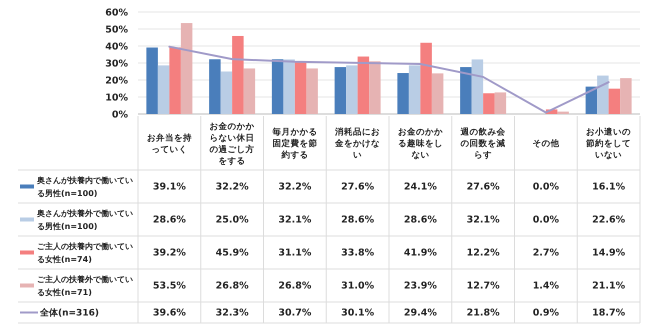 The image size is (650, 326). Describe the element at coordinates (116, 30) in the screenshot. I see `y-tick-label: 50%` at that location.